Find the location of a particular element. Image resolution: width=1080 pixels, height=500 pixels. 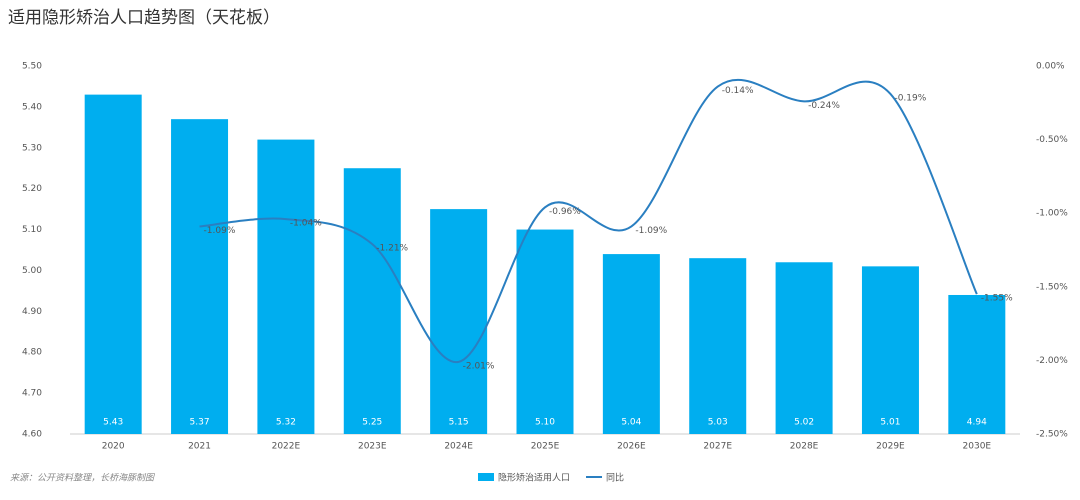

y-tick-label: 4.60 is located at coordinates (32, 435).